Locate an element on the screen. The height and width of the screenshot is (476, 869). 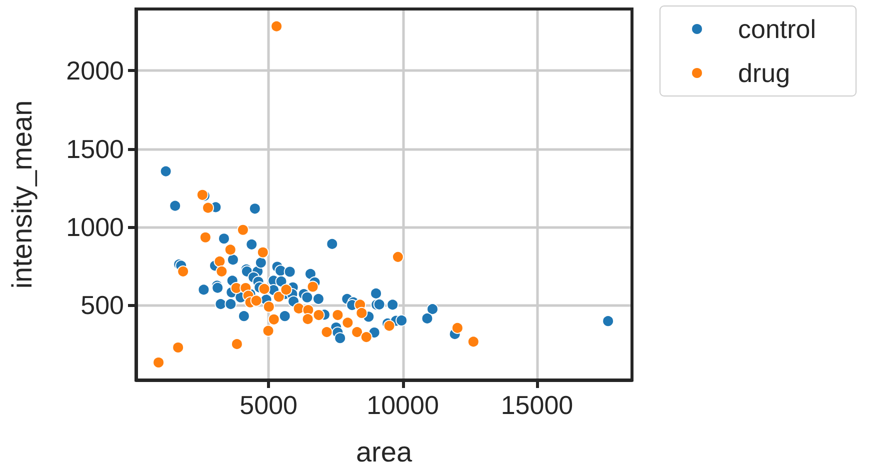
legend-label: drug is located at coordinates (764, 73).